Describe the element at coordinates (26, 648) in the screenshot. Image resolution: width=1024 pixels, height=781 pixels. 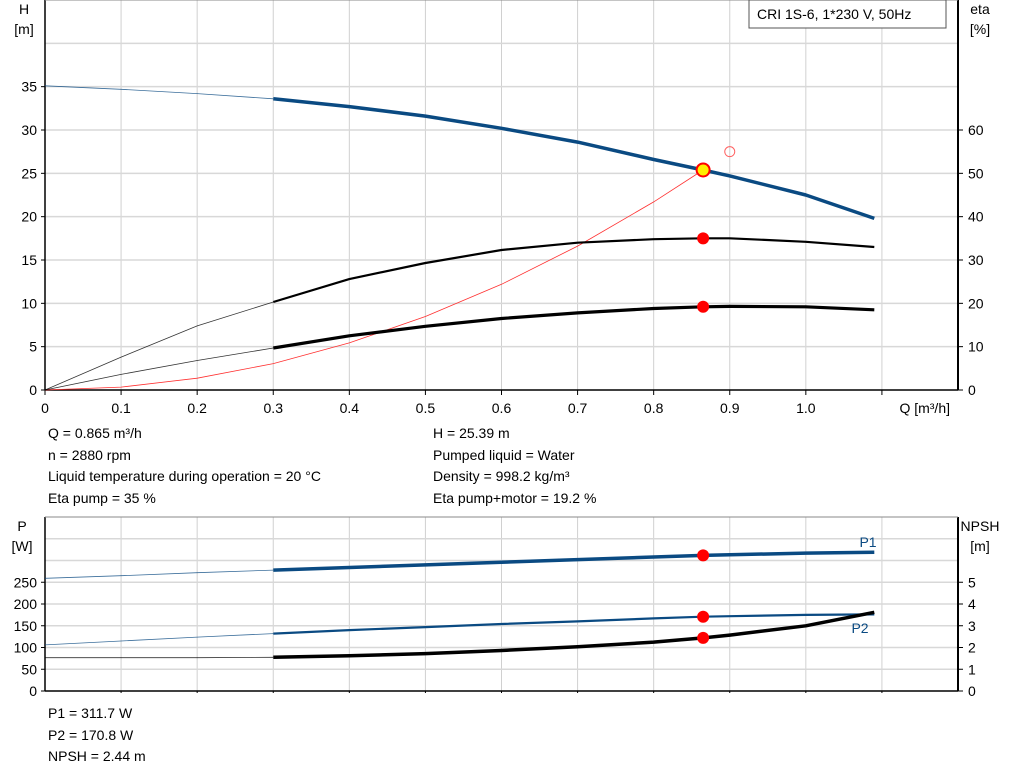
I see `y-tick-label: 100` at that location.